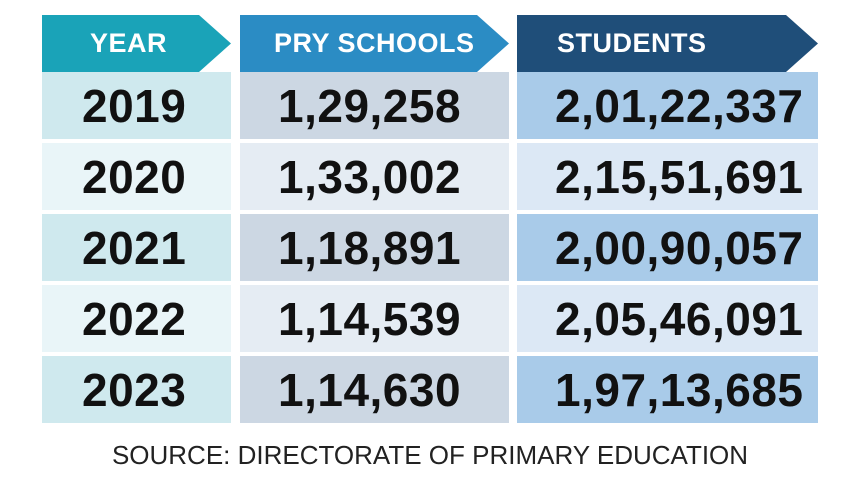 This screenshot has width=860, height=484. I want to click on year-cell: 2022, so click(136, 318).